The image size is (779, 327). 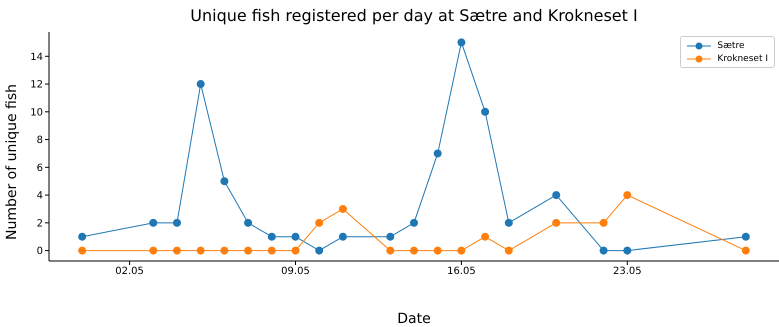 What do you see at coordinates (36, 57) in the screenshot?
I see `y-tick-label: 14` at bounding box center [36, 57].